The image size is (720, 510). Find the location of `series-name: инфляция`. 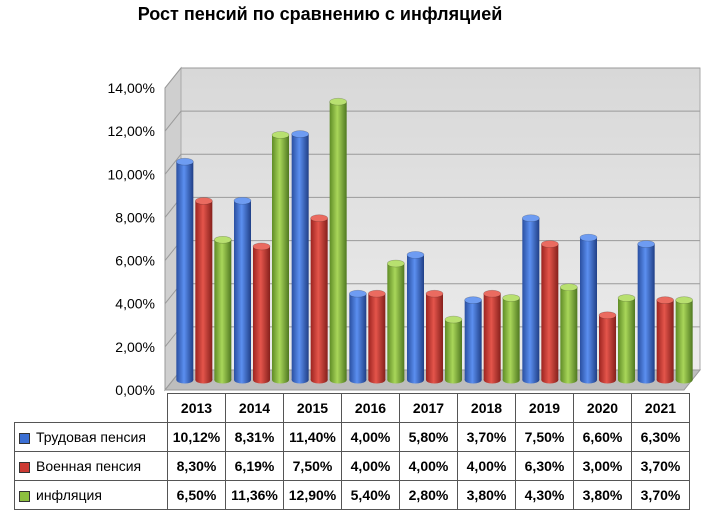

series-name: инфляция is located at coordinates (69, 495).